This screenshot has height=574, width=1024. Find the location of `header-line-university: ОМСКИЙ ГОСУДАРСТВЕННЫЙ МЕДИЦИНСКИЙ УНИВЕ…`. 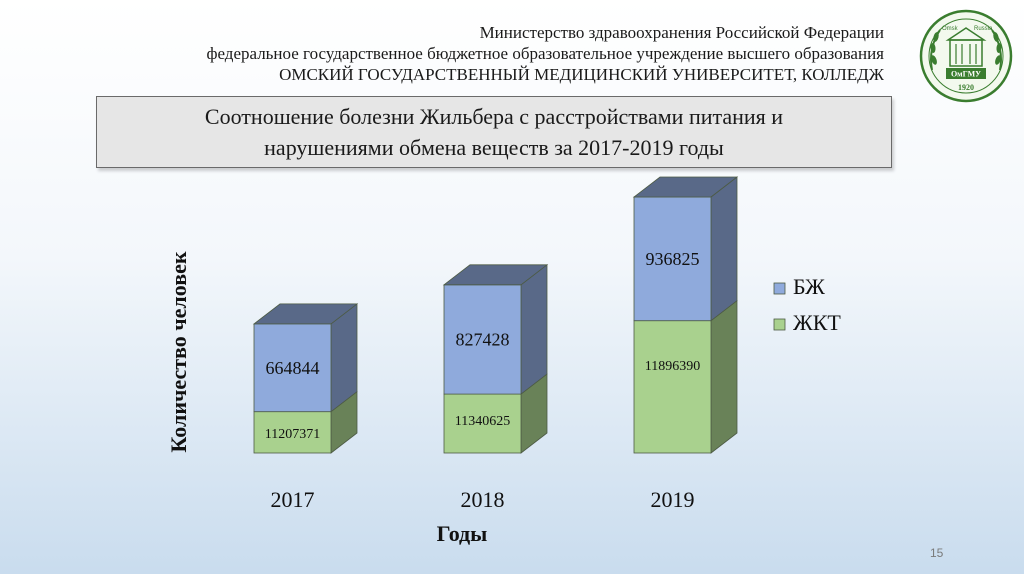

header-line-university: ОМСКИЙ ГОСУДАРСТВЕННЫЙ МЕДИЦИНСКИЙ УНИВЕ… is located at coordinates (581, 74).